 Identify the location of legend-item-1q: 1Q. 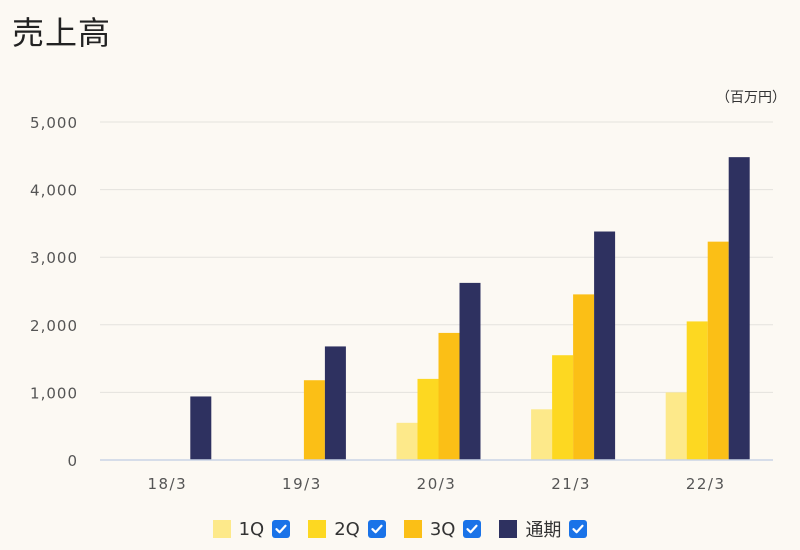
(251, 529).